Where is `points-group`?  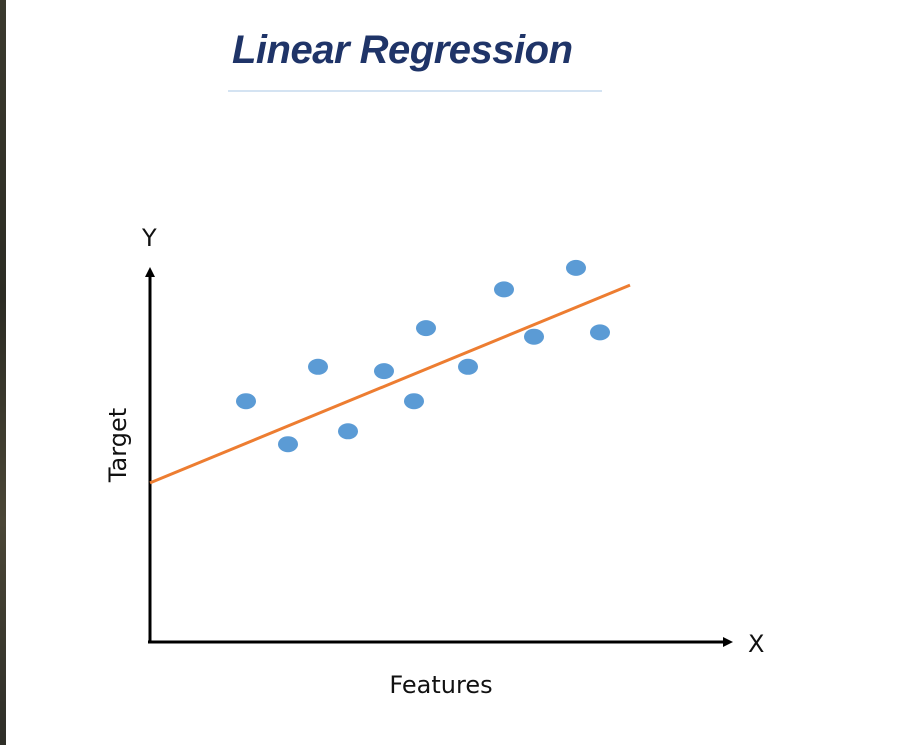 points-group is located at coordinates (423, 356).